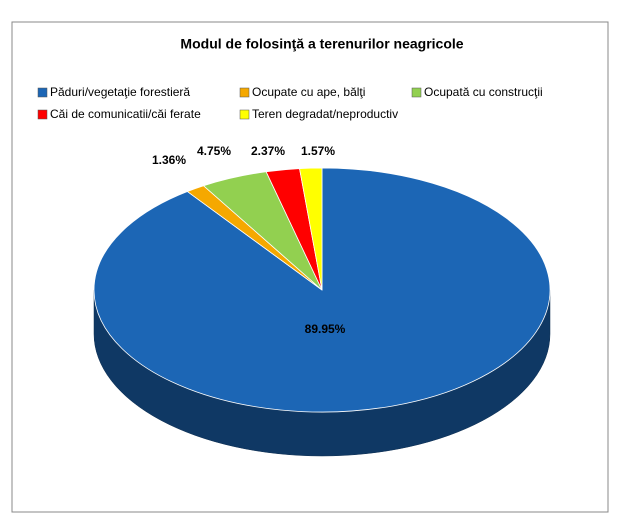  Describe the element at coordinates (308, 92) in the screenshot. I see `legend-label: Ocupate cu ape, bălţi` at that location.